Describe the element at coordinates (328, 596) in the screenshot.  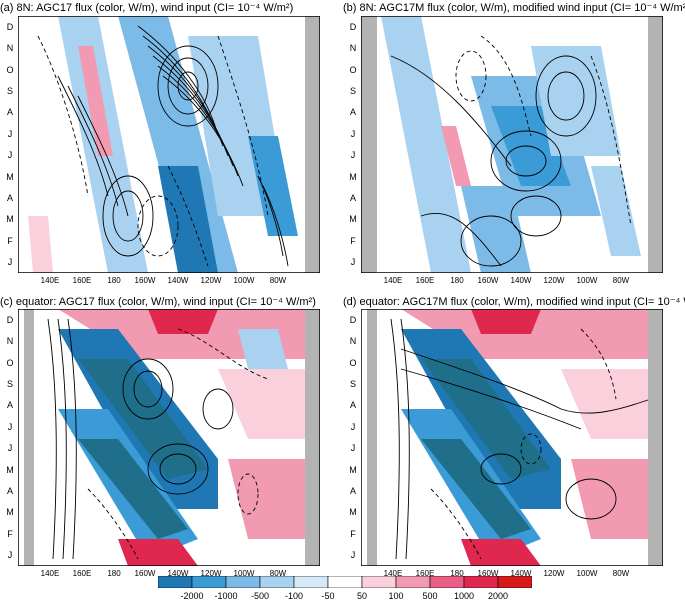
I see `colorbar-label-4: -50` at that location.